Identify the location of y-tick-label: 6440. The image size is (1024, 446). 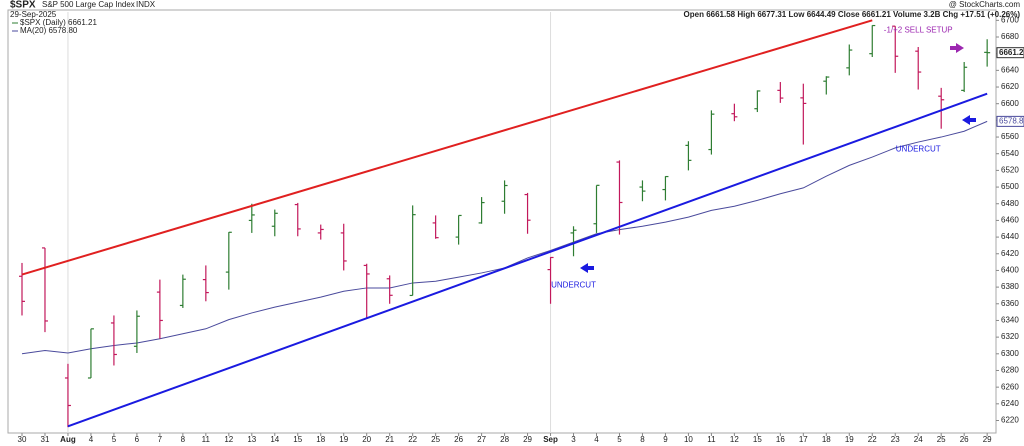
(1010, 236).